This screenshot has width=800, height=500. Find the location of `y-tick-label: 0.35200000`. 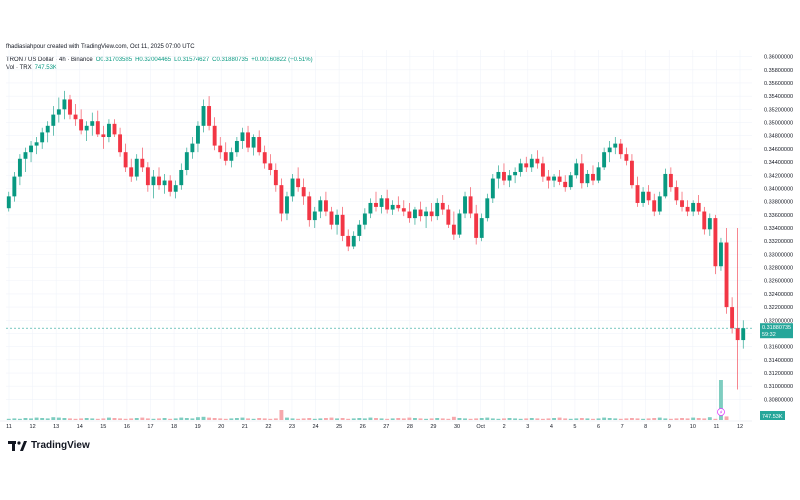

y-tick-label: 0.35200000 is located at coordinates (778, 110).